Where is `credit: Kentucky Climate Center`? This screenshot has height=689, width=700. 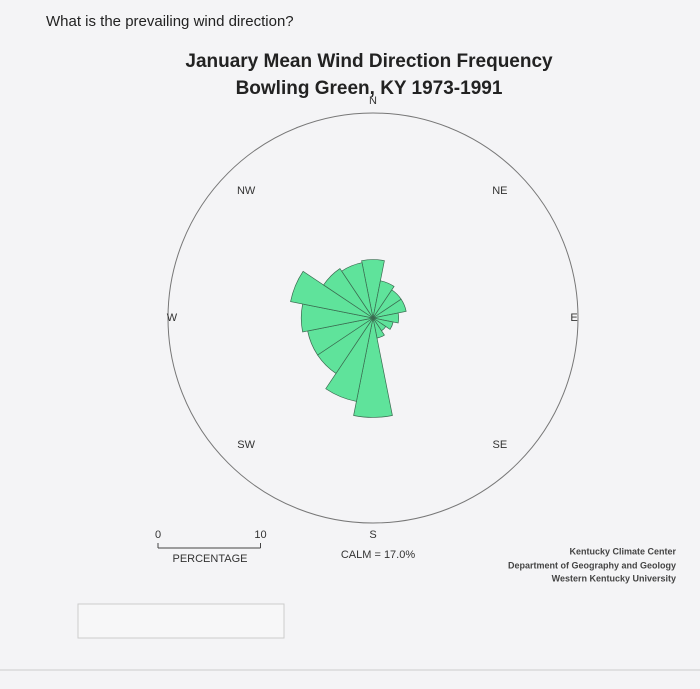
credit: Kentucky Climate Center is located at coordinates (622, 551).